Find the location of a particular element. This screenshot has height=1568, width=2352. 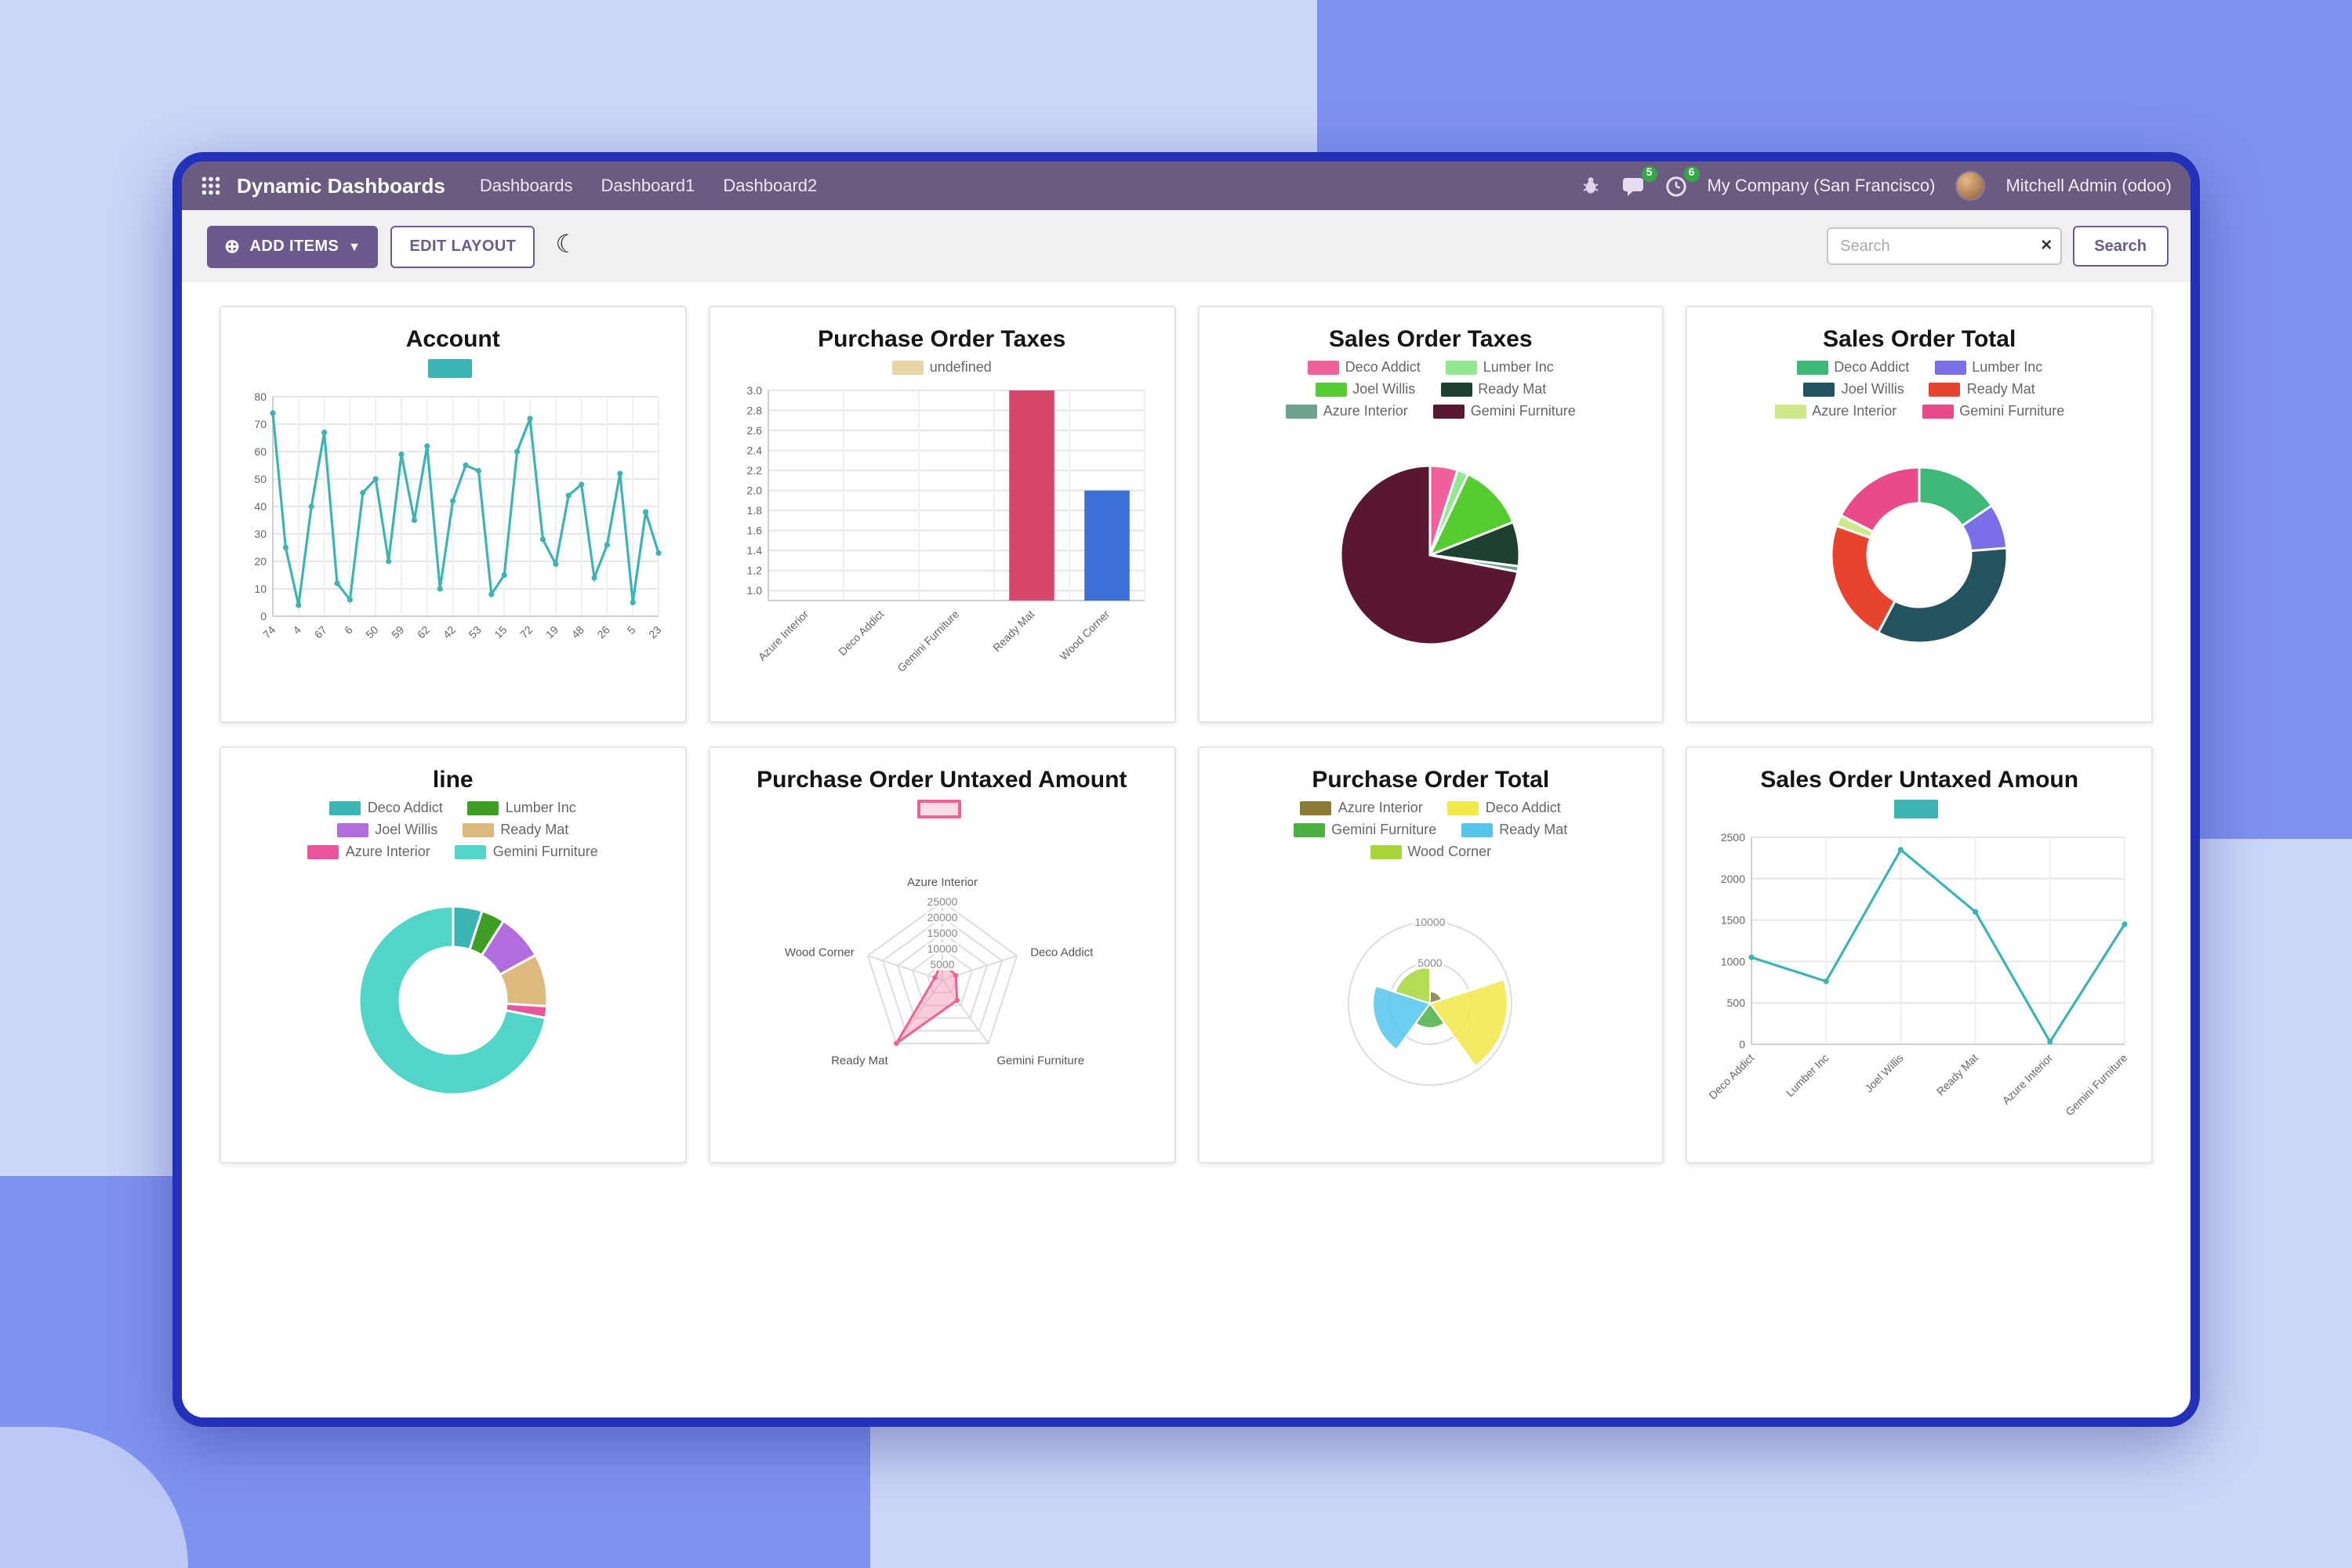

user-avatar is located at coordinates (1970, 186).